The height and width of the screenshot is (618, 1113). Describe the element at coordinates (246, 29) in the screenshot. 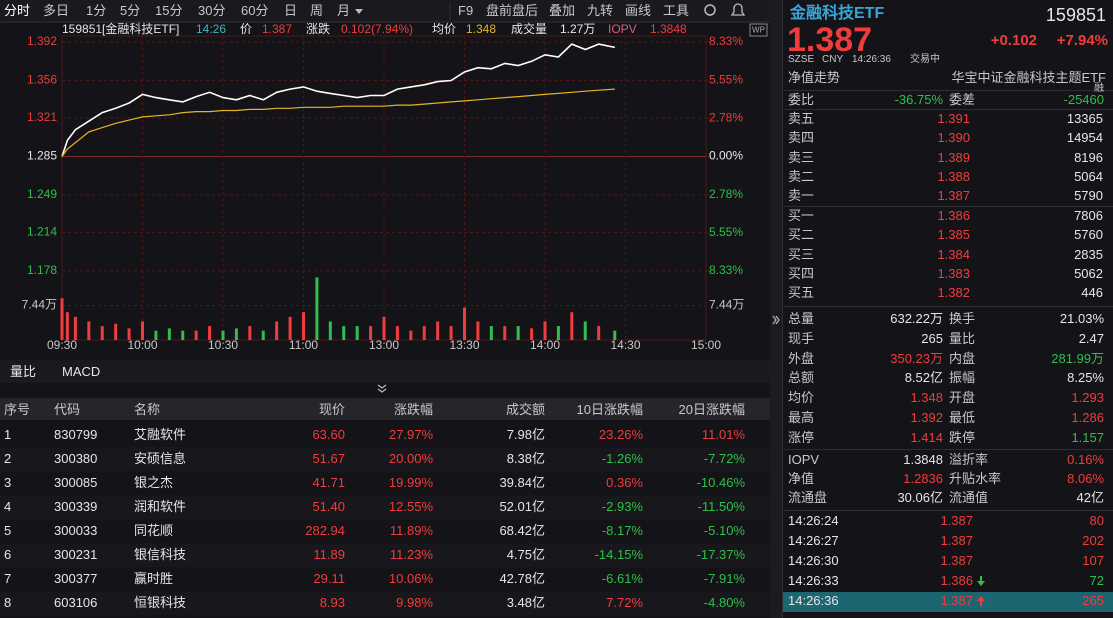

I see `chart-header-price-label: 价` at that location.